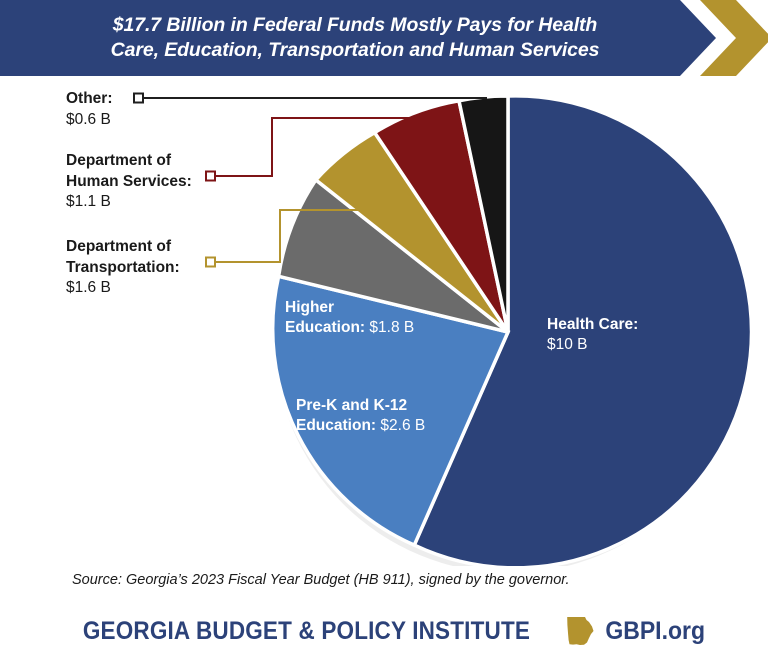 This screenshot has width=768, height=650. Describe the element at coordinates (322, 149) in the screenshot. I see `leader-line-human-services` at that location.